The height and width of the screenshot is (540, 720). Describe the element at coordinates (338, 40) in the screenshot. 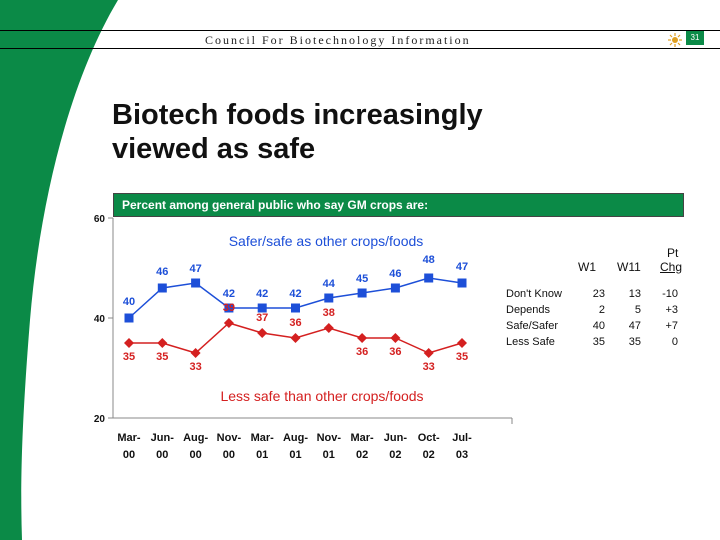

I see `organization-name: Council For Biotechnology Information` at that location.